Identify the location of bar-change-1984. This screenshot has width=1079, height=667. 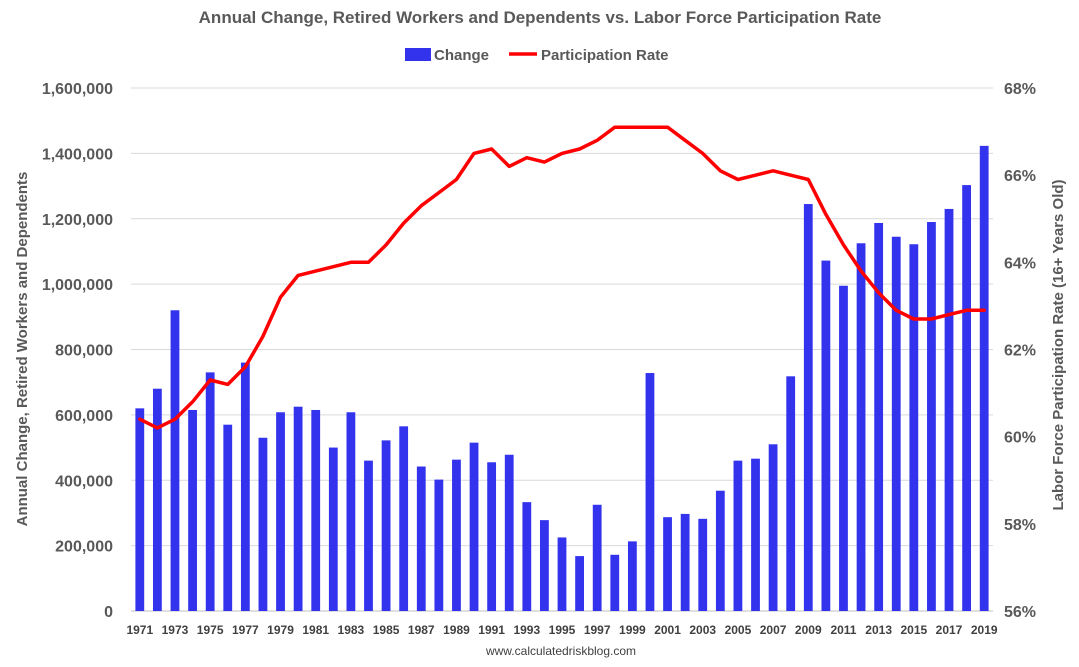
(368, 535).